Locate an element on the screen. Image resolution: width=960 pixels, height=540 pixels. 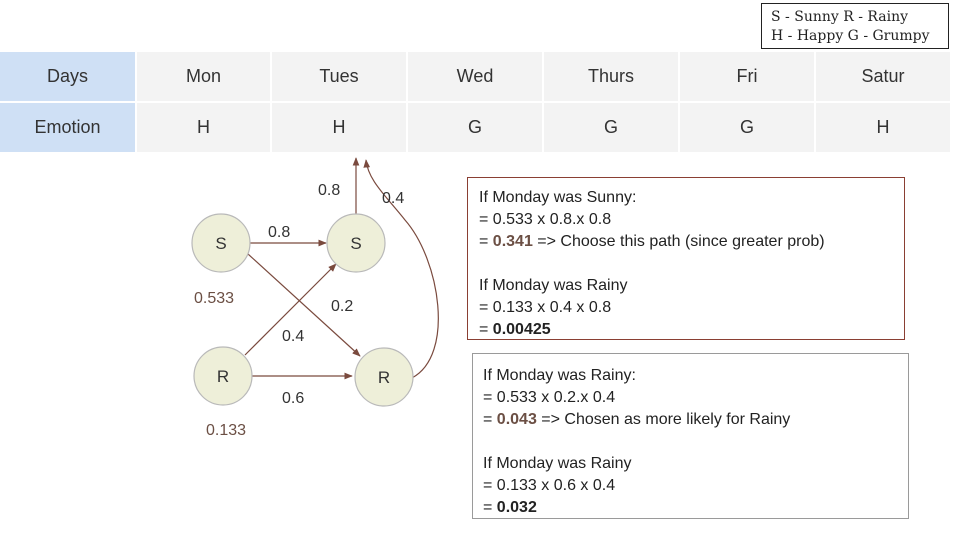
edge-label-r1-r2: 0.6 is located at coordinates (293, 398).